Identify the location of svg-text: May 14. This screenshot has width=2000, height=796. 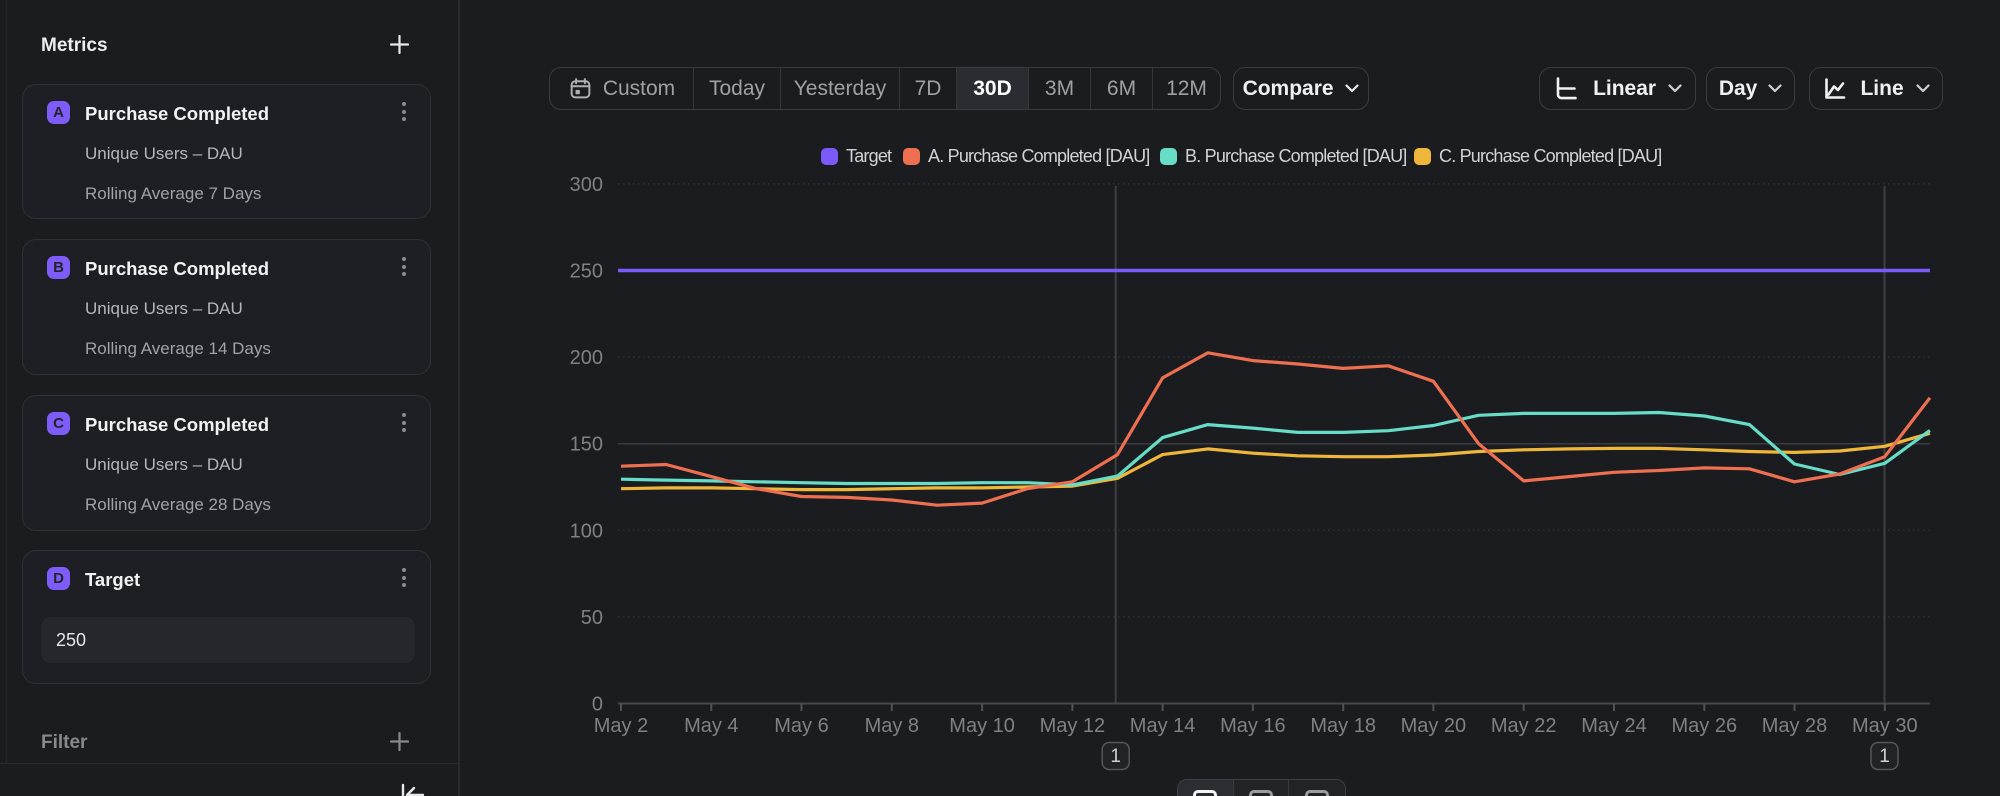
(1163, 726).